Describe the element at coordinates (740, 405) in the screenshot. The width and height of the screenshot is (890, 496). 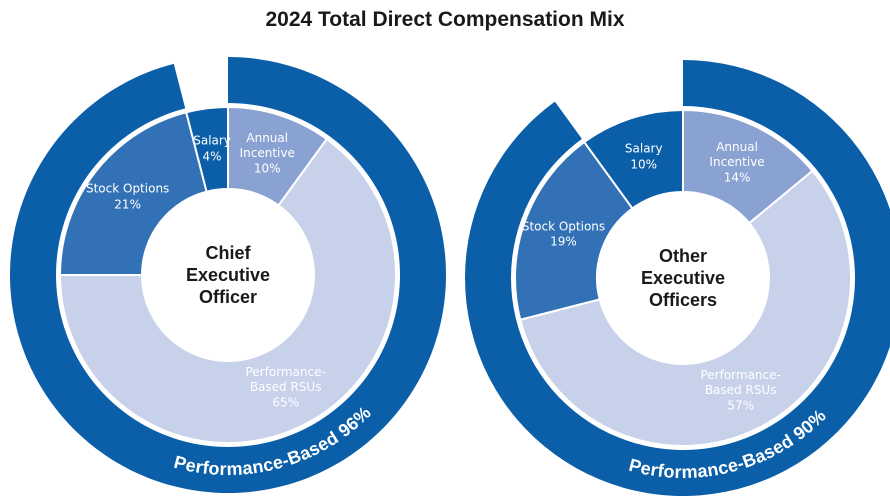
I see `slice-value: 57%` at that location.